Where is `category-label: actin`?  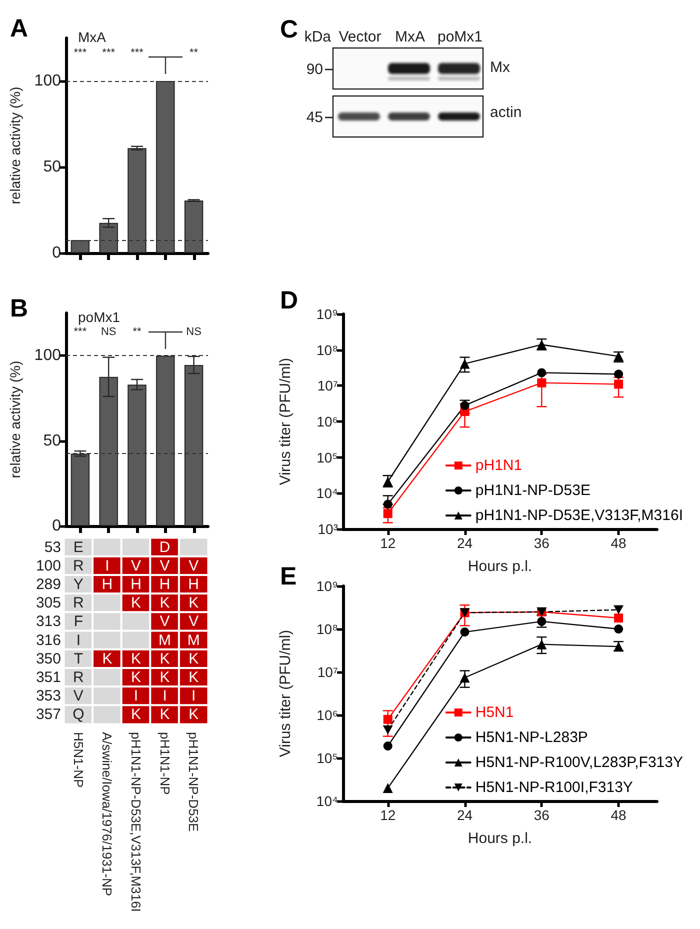 category-label: actin is located at coordinates (506, 112).